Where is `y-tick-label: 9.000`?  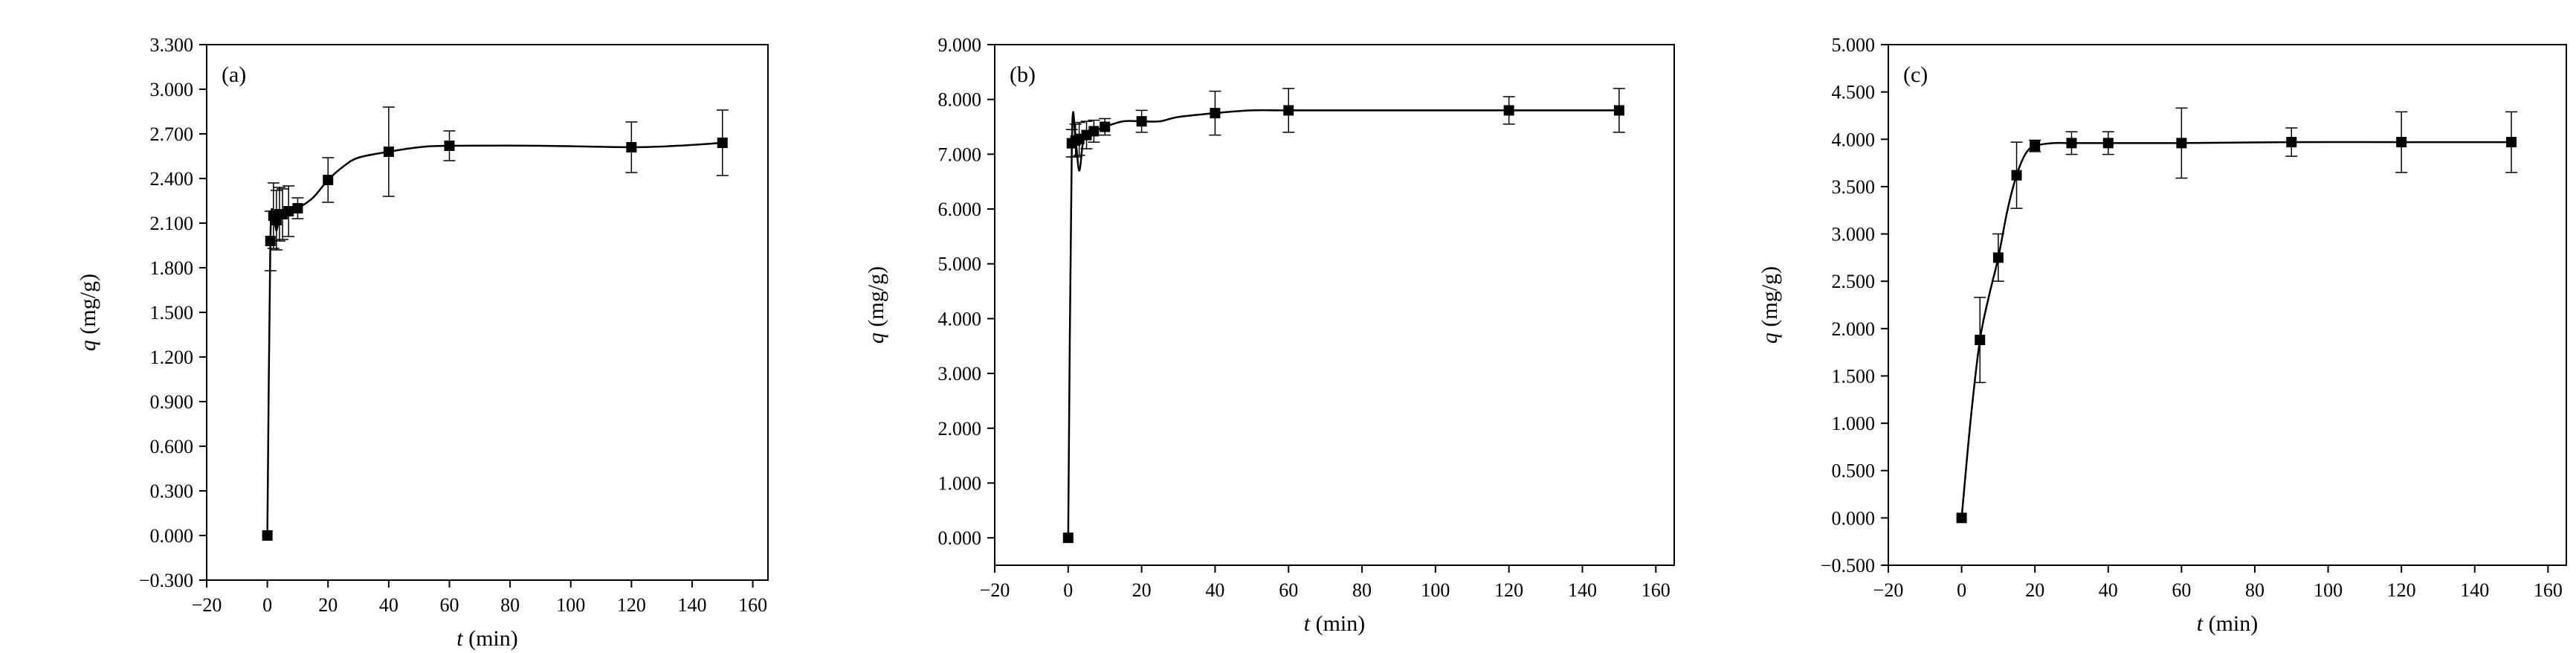
y-tick-label: 9.000 is located at coordinates (960, 45).